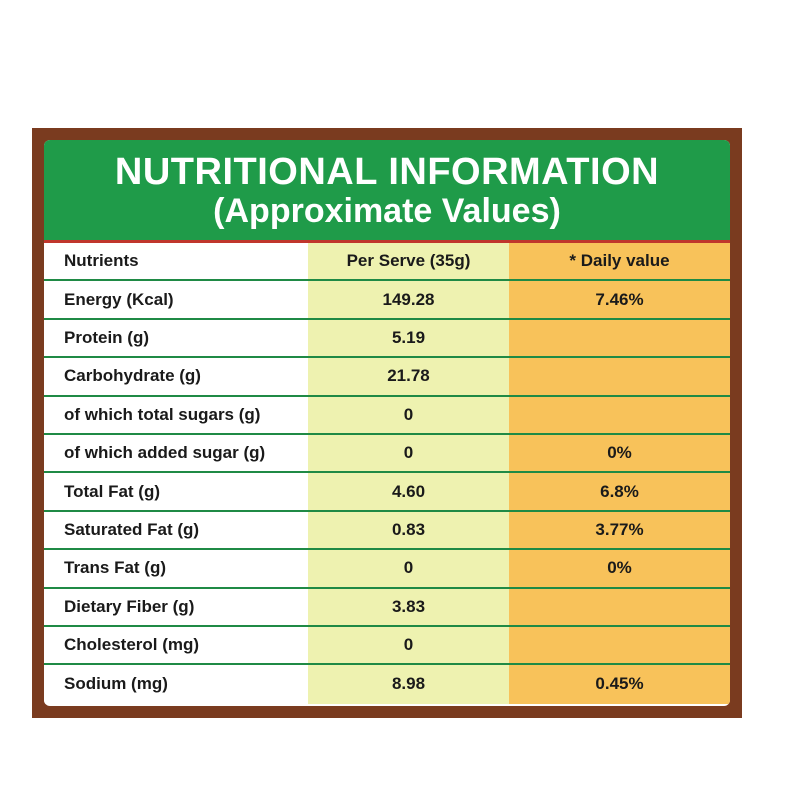 The height and width of the screenshot is (800, 800). I want to click on nutrient-name: Trans Fat (g), so click(176, 568).